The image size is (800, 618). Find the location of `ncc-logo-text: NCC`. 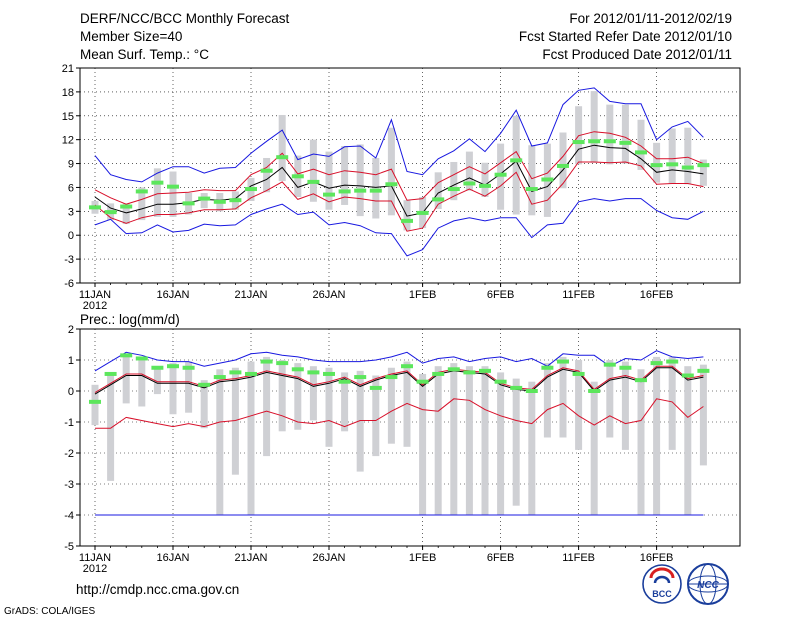

ncc-logo-text: NCC is located at coordinates (708, 585).